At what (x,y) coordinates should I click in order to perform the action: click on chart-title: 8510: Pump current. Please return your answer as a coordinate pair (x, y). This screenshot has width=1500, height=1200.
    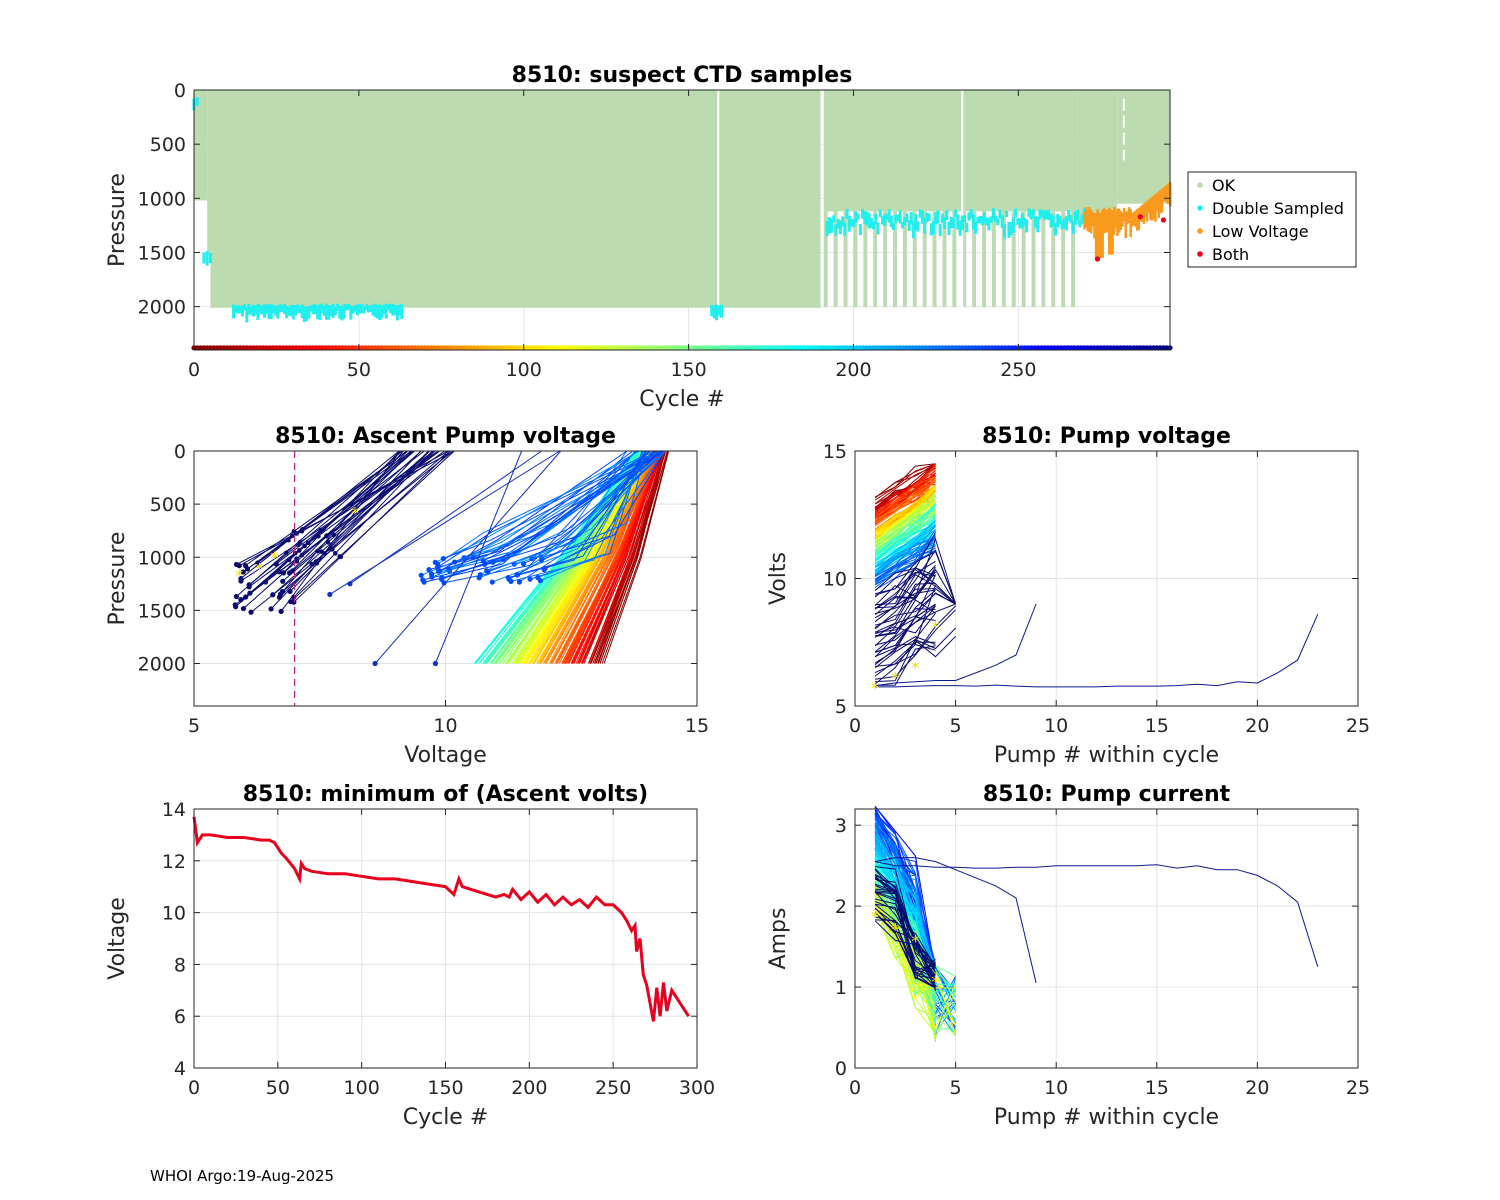
    Looking at the image, I should click on (1107, 794).